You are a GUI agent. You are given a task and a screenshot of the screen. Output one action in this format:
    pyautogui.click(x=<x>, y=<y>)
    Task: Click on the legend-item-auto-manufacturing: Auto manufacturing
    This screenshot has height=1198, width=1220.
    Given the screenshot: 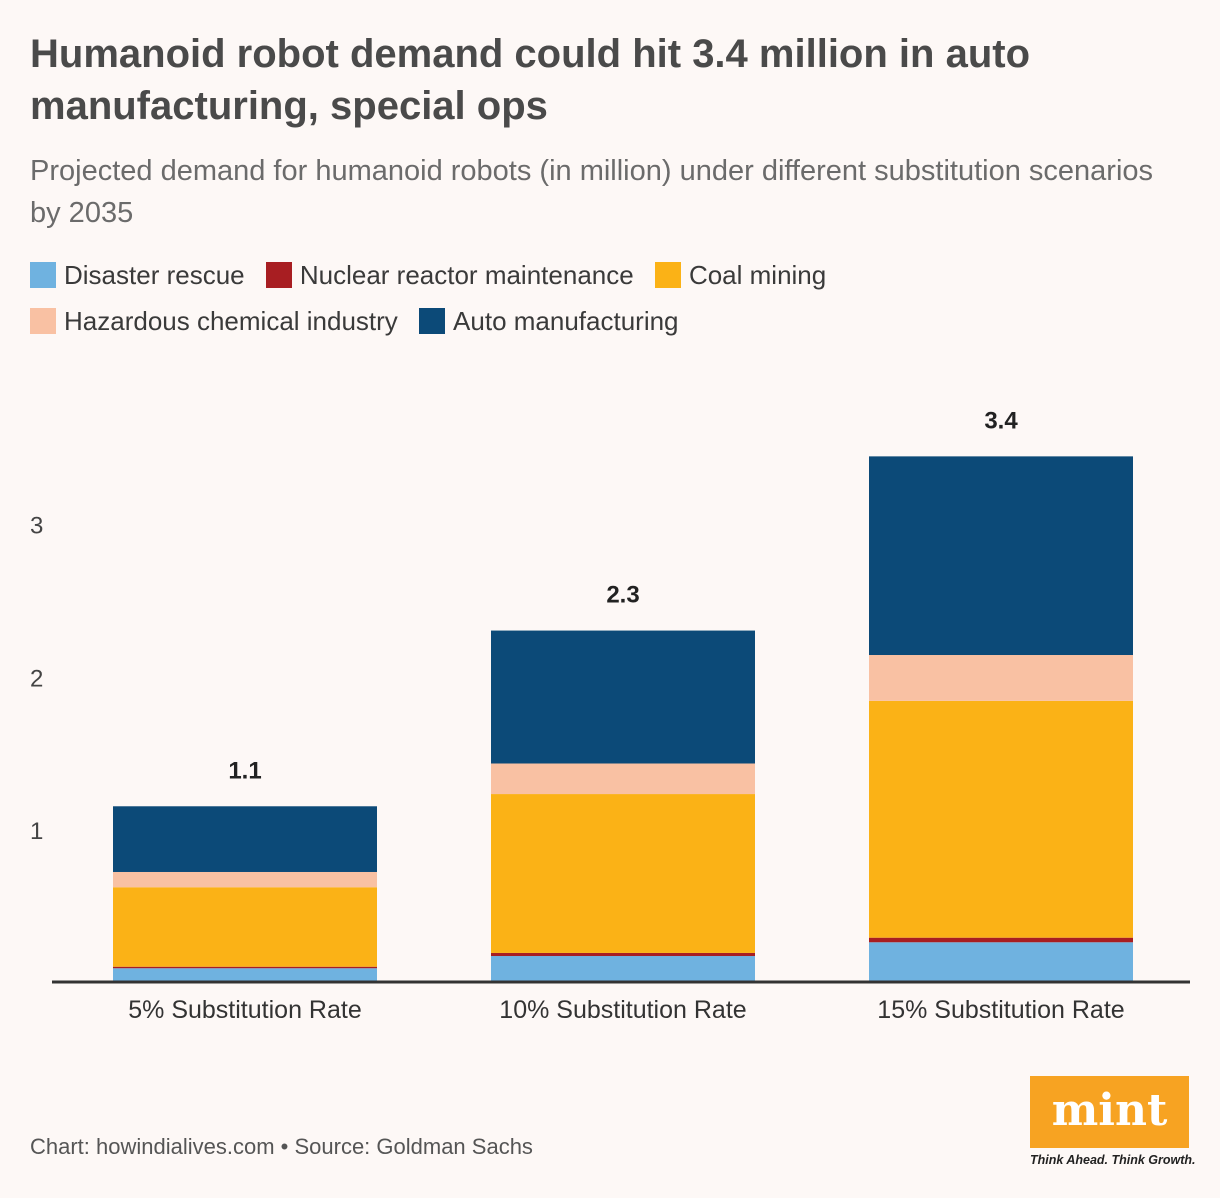 What is the action you would take?
    pyautogui.click(x=549, y=321)
    